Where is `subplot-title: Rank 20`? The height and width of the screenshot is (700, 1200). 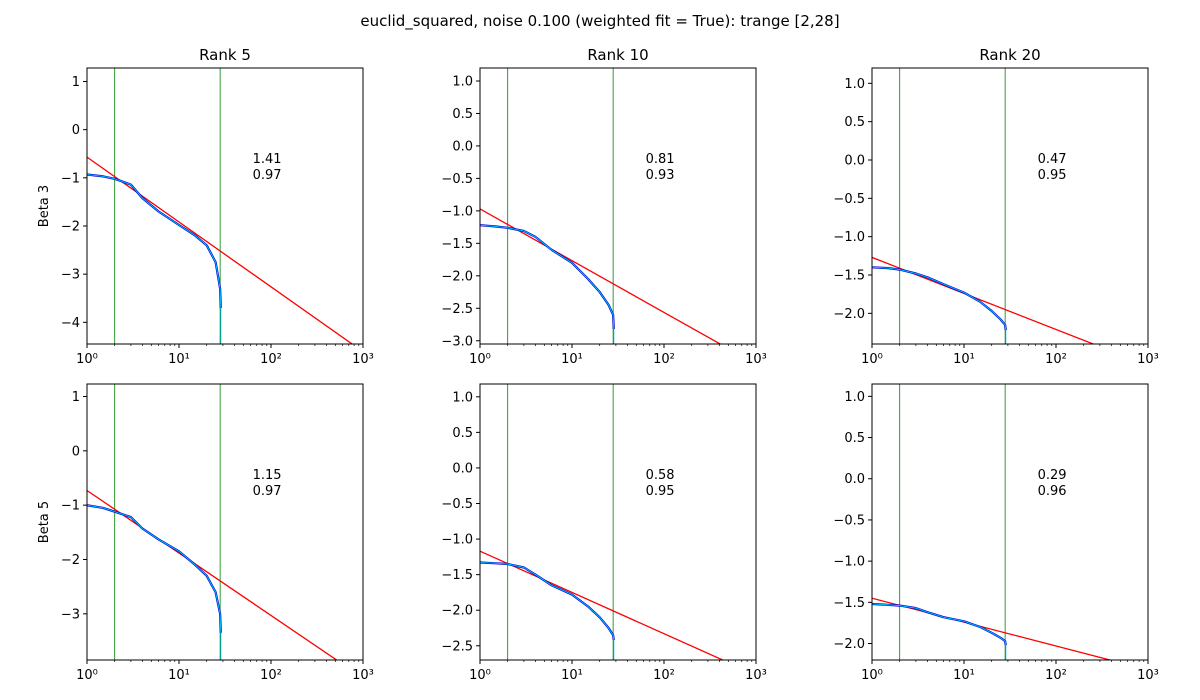 subplot-title: Rank 20 is located at coordinates (1009, 55).